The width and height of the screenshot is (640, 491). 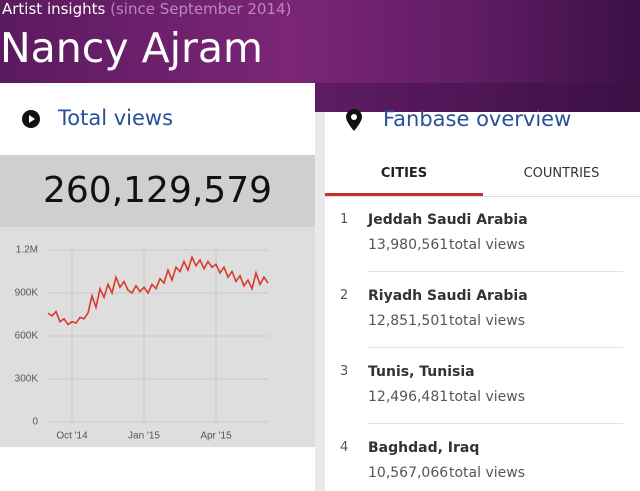 What do you see at coordinates (344, 371) in the screenshot?
I see `rank: 3` at bounding box center [344, 371].